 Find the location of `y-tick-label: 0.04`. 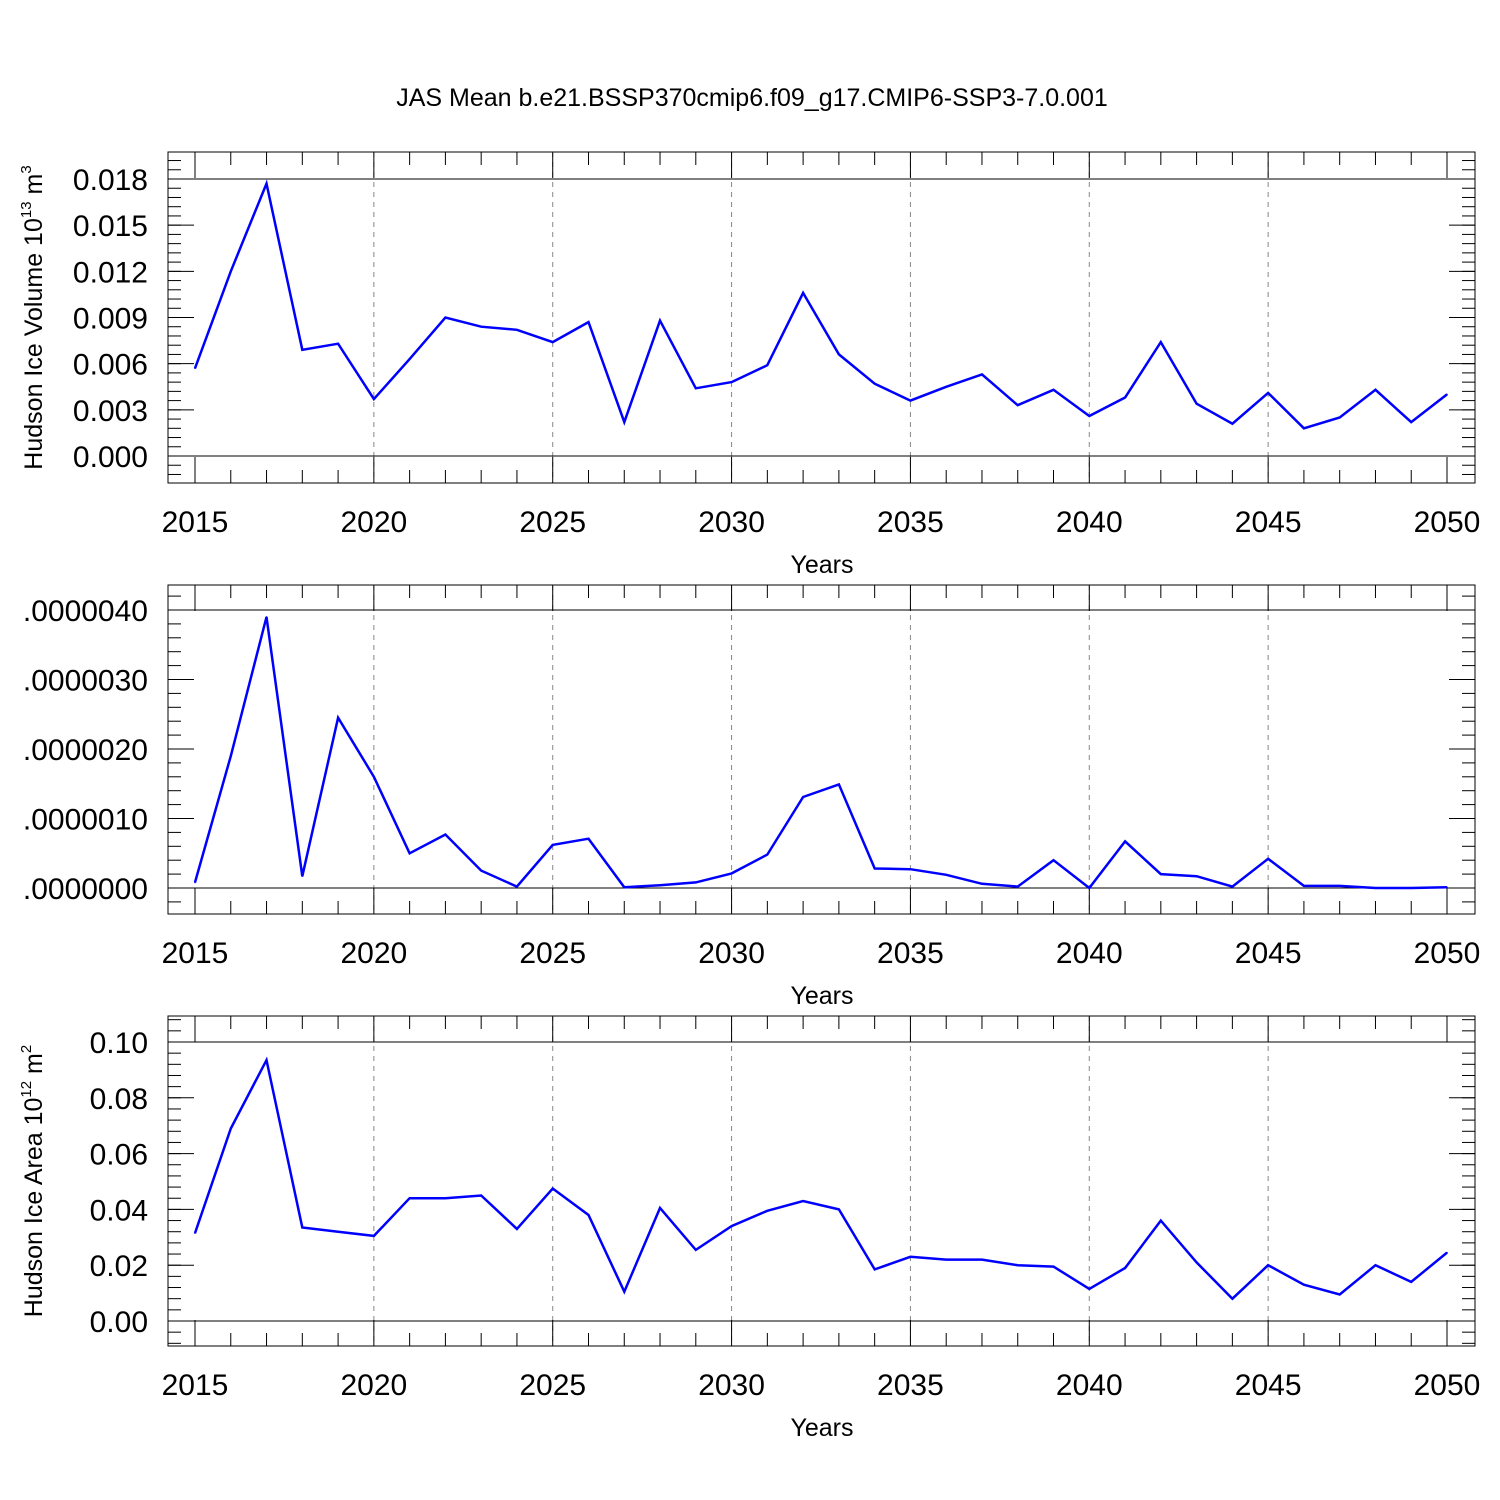

y-tick-label: 0.04 is located at coordinates (119, 1210).